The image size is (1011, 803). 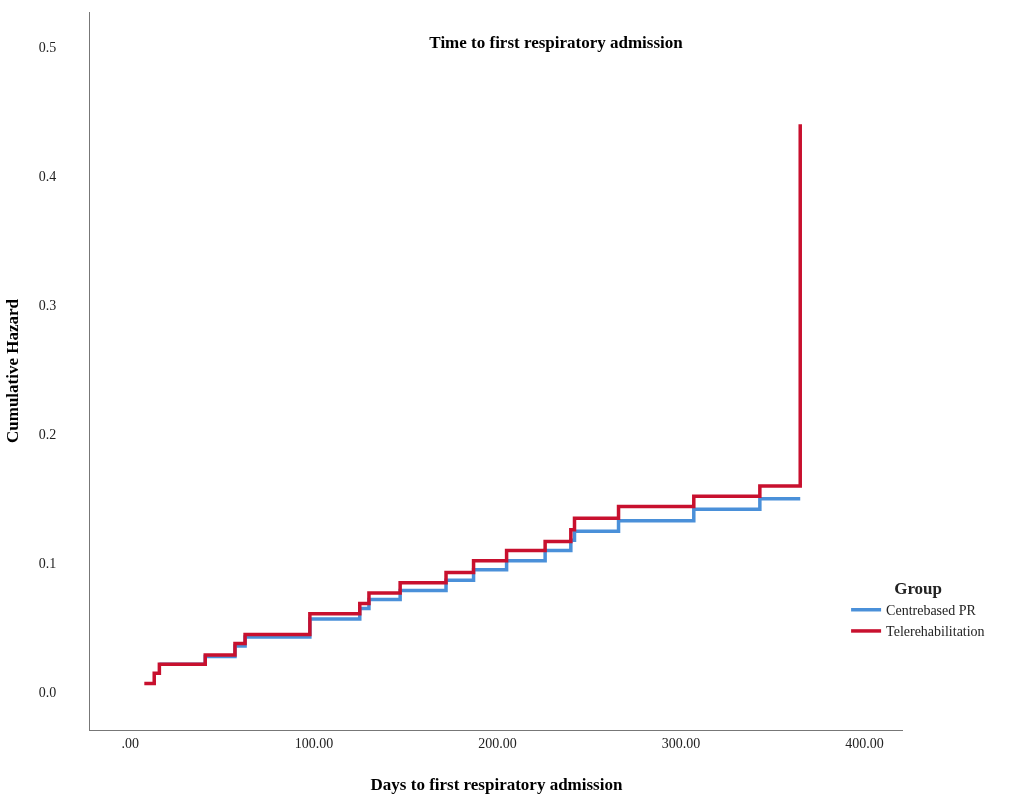 What do you see at coordinates (918, 589) in the screenshot?
I see `legend-title: Group` at bounding box center [918, 589].